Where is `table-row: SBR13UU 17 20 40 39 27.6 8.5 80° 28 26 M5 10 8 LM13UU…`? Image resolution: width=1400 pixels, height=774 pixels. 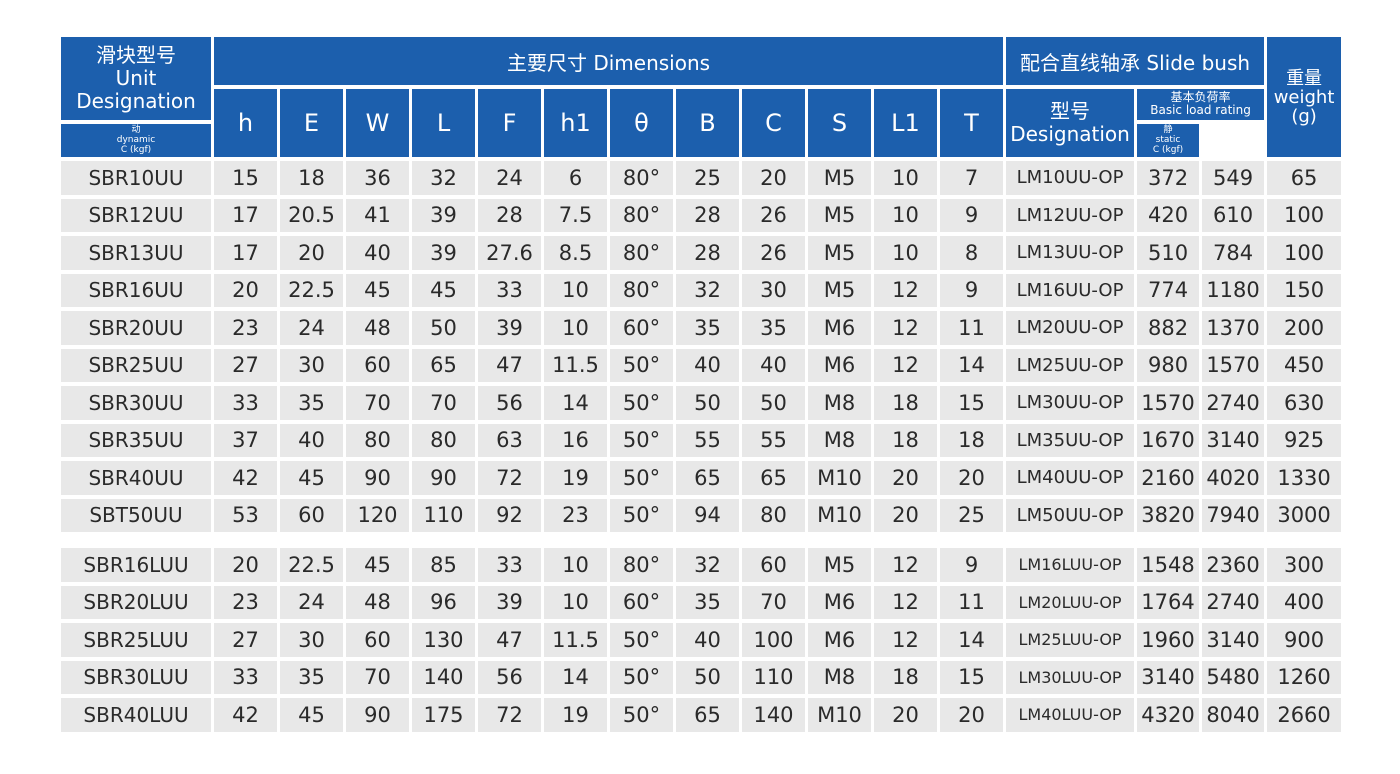
table-row: SBR13UU 17 20 40 39 27.6 8.5 80° 28 26 M5 10 8 LM13UU… is located at coordinates (701, 253).